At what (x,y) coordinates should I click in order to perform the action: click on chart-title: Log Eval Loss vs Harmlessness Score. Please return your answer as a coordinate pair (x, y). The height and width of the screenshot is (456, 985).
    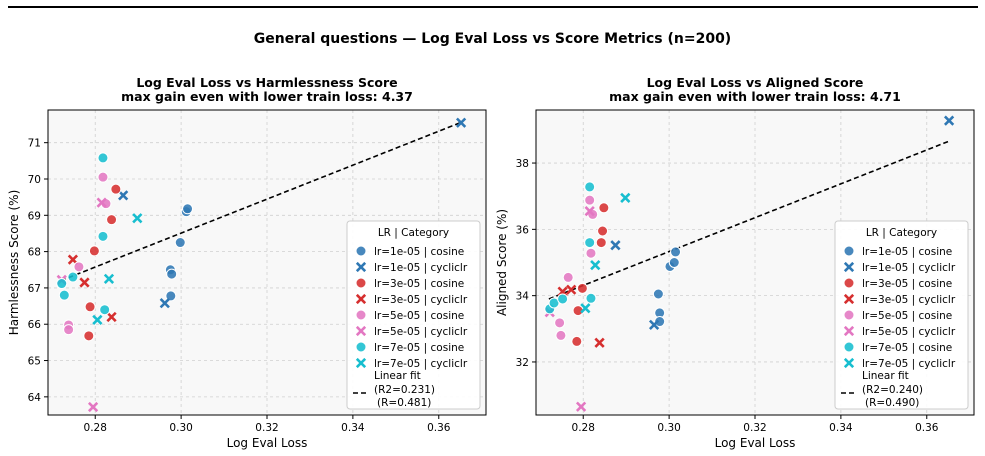
    Looking at the image, I should click on (266, 82).